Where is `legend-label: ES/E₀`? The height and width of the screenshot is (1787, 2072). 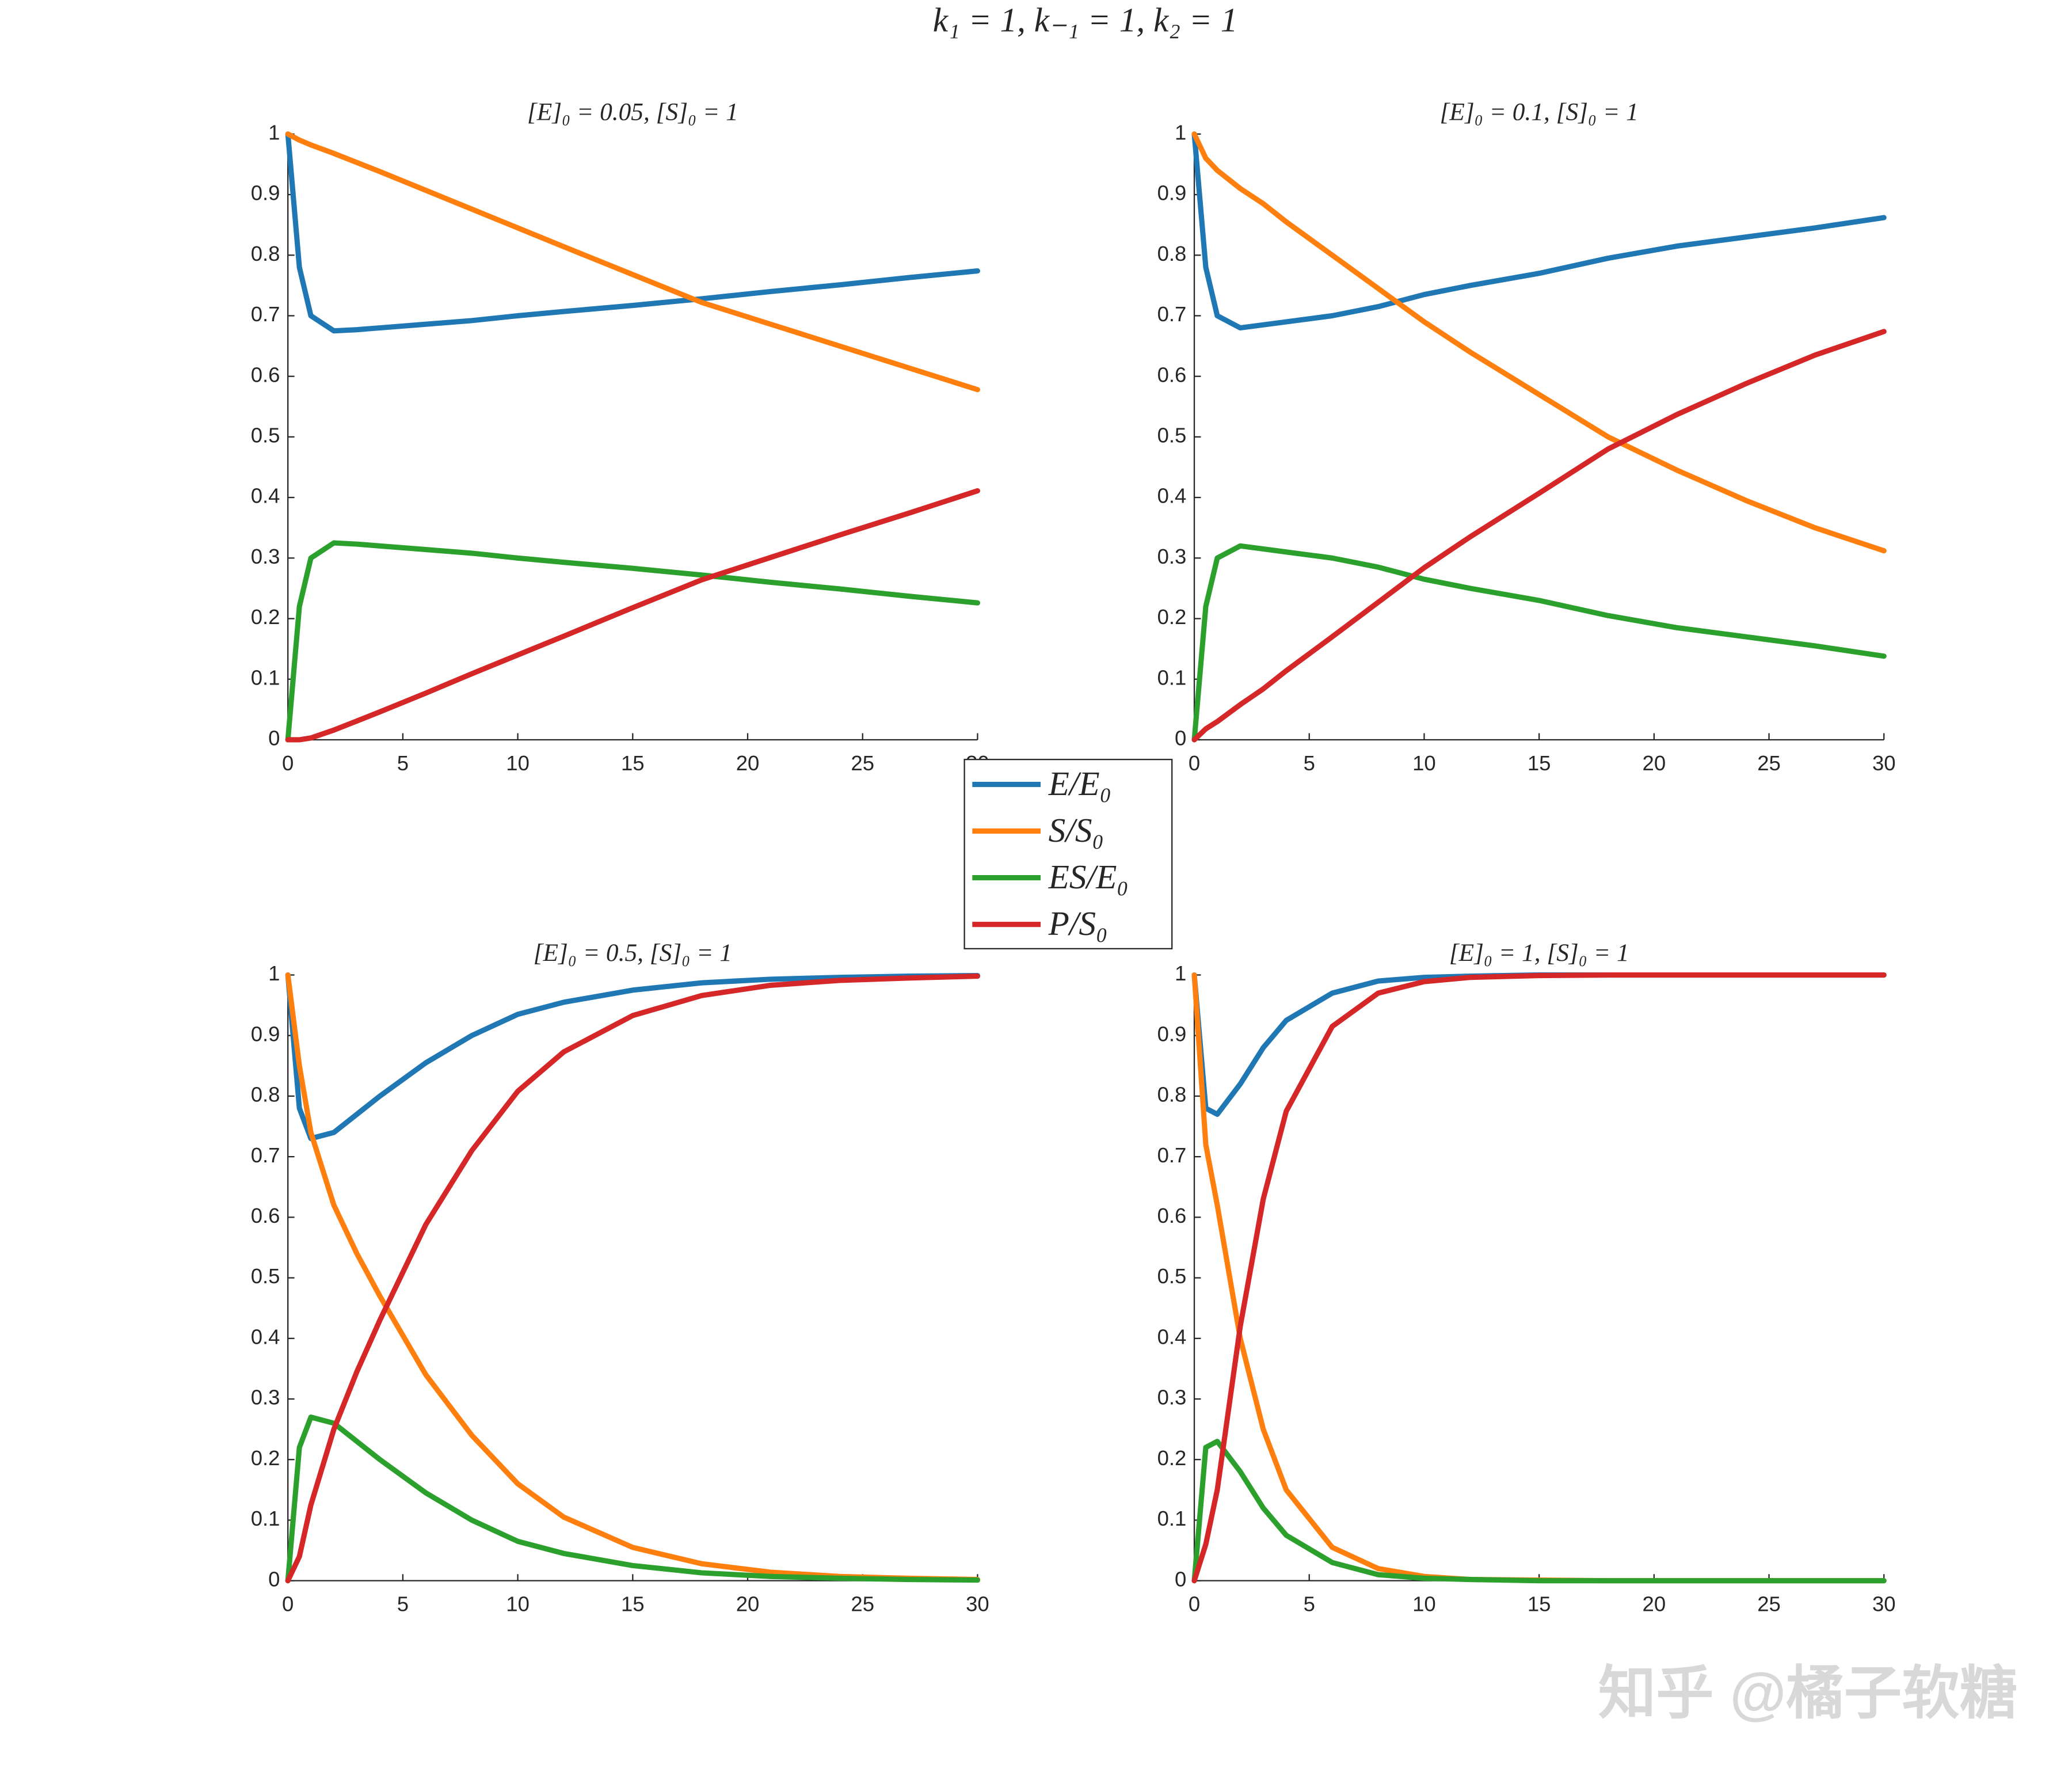
legend-label: ES/E₀ is located at coordinates (1088, 877).